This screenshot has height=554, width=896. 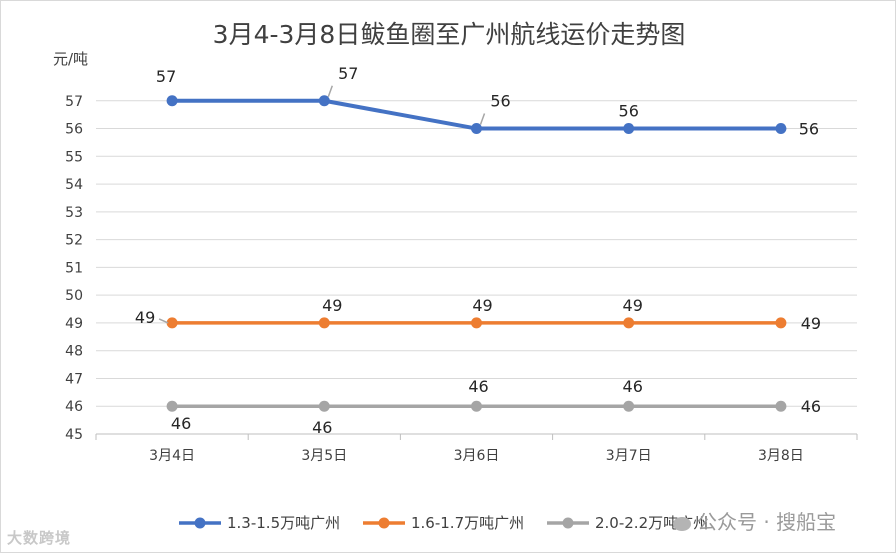 What do you see at coordinates (467, 523) in the screenshot?
I see `legend-label: 1.6-1.7万吨广州` at bounding box center [467, 523].